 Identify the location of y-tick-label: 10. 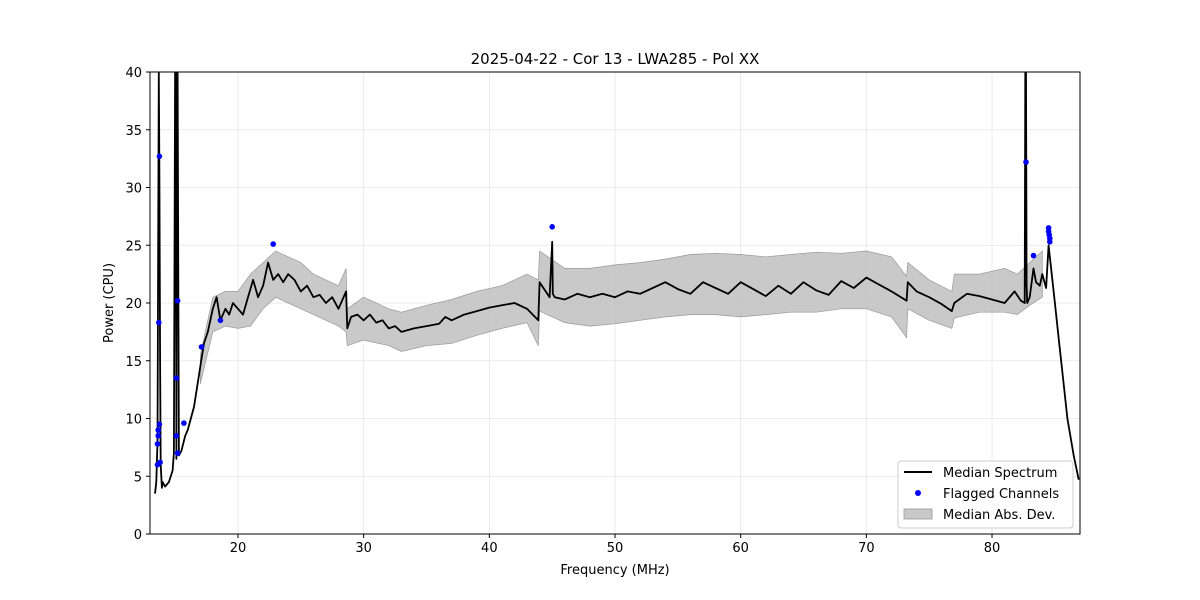
(133, 420).